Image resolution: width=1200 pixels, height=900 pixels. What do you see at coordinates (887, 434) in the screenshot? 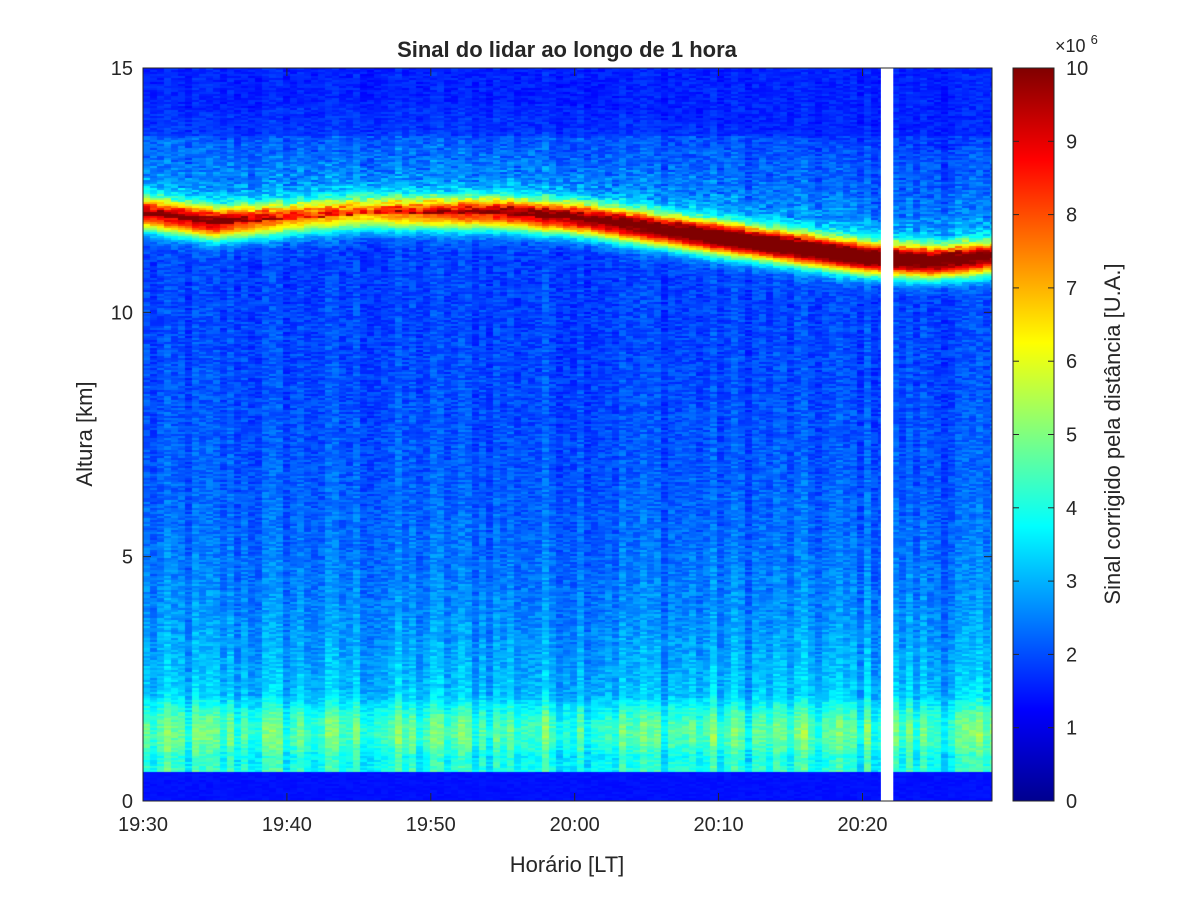
I see `no-data-gap` at bounding box center [887, 434].